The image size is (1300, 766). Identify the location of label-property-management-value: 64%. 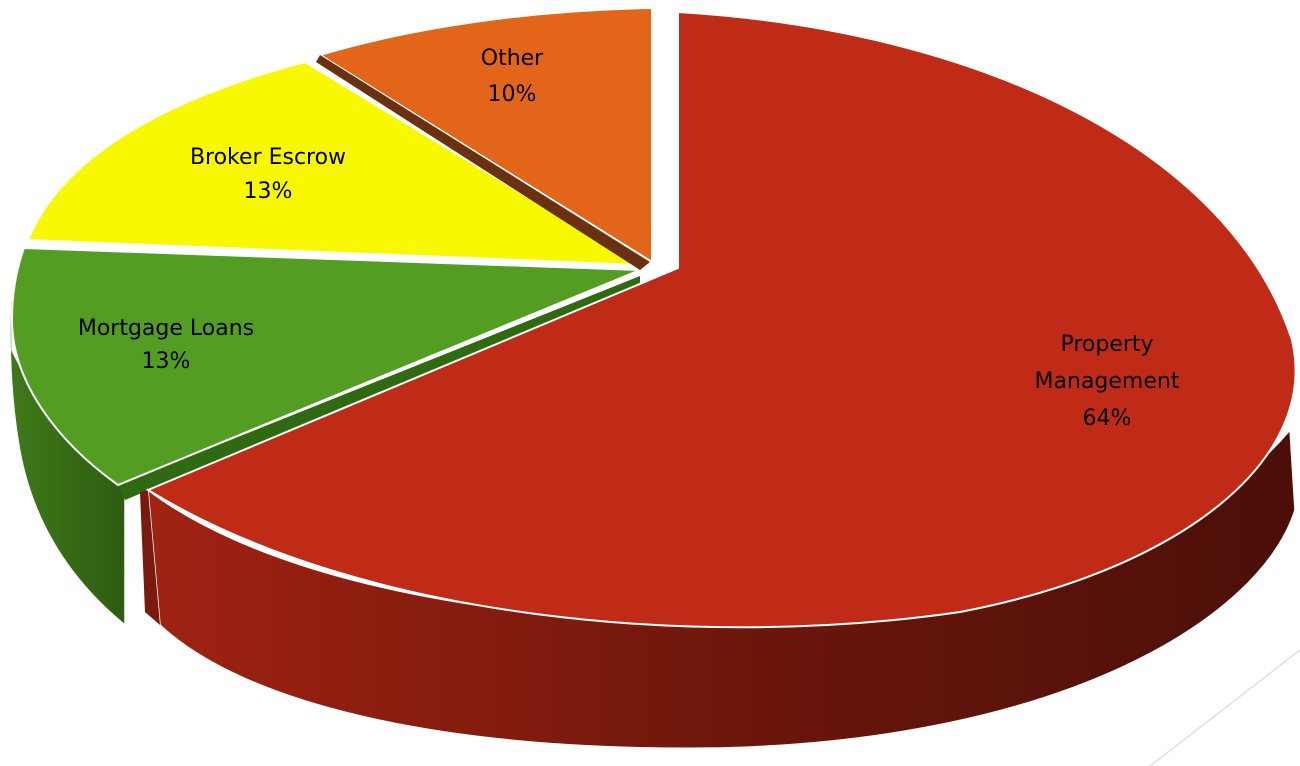
(1107, 418).